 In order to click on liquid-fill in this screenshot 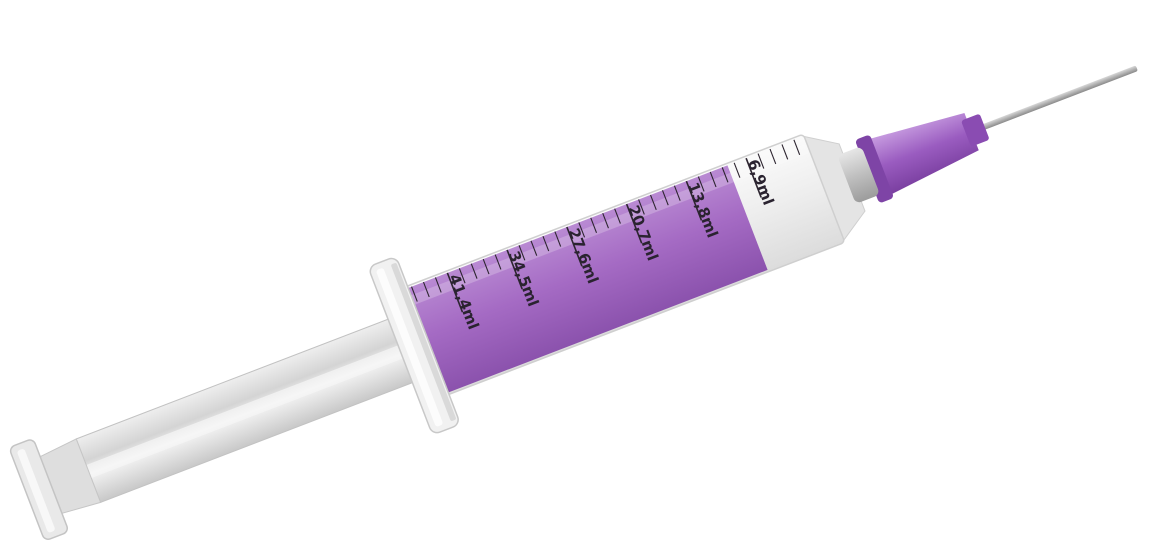, I will do `click(585, 280)`.